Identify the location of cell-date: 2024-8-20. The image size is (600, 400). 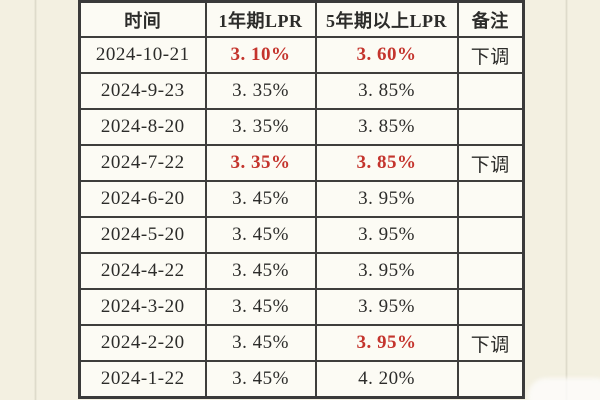
(142, 127).